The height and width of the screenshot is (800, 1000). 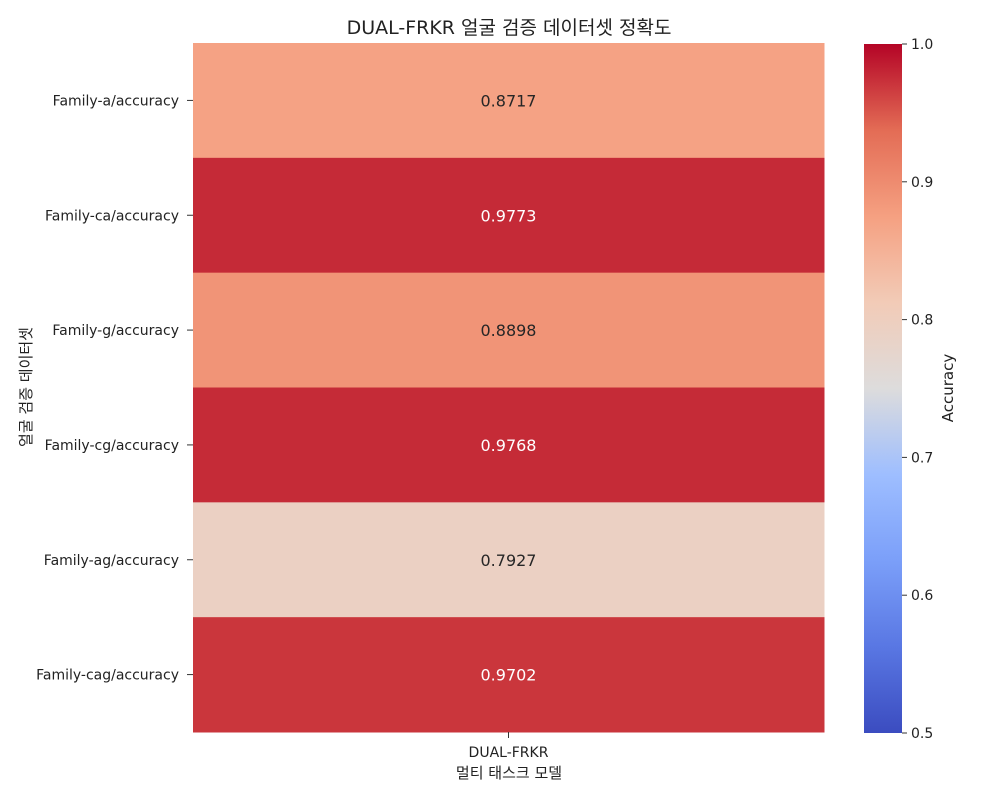 I want to click on cell-value-label: 0.7927, so click(x=509, y=560).